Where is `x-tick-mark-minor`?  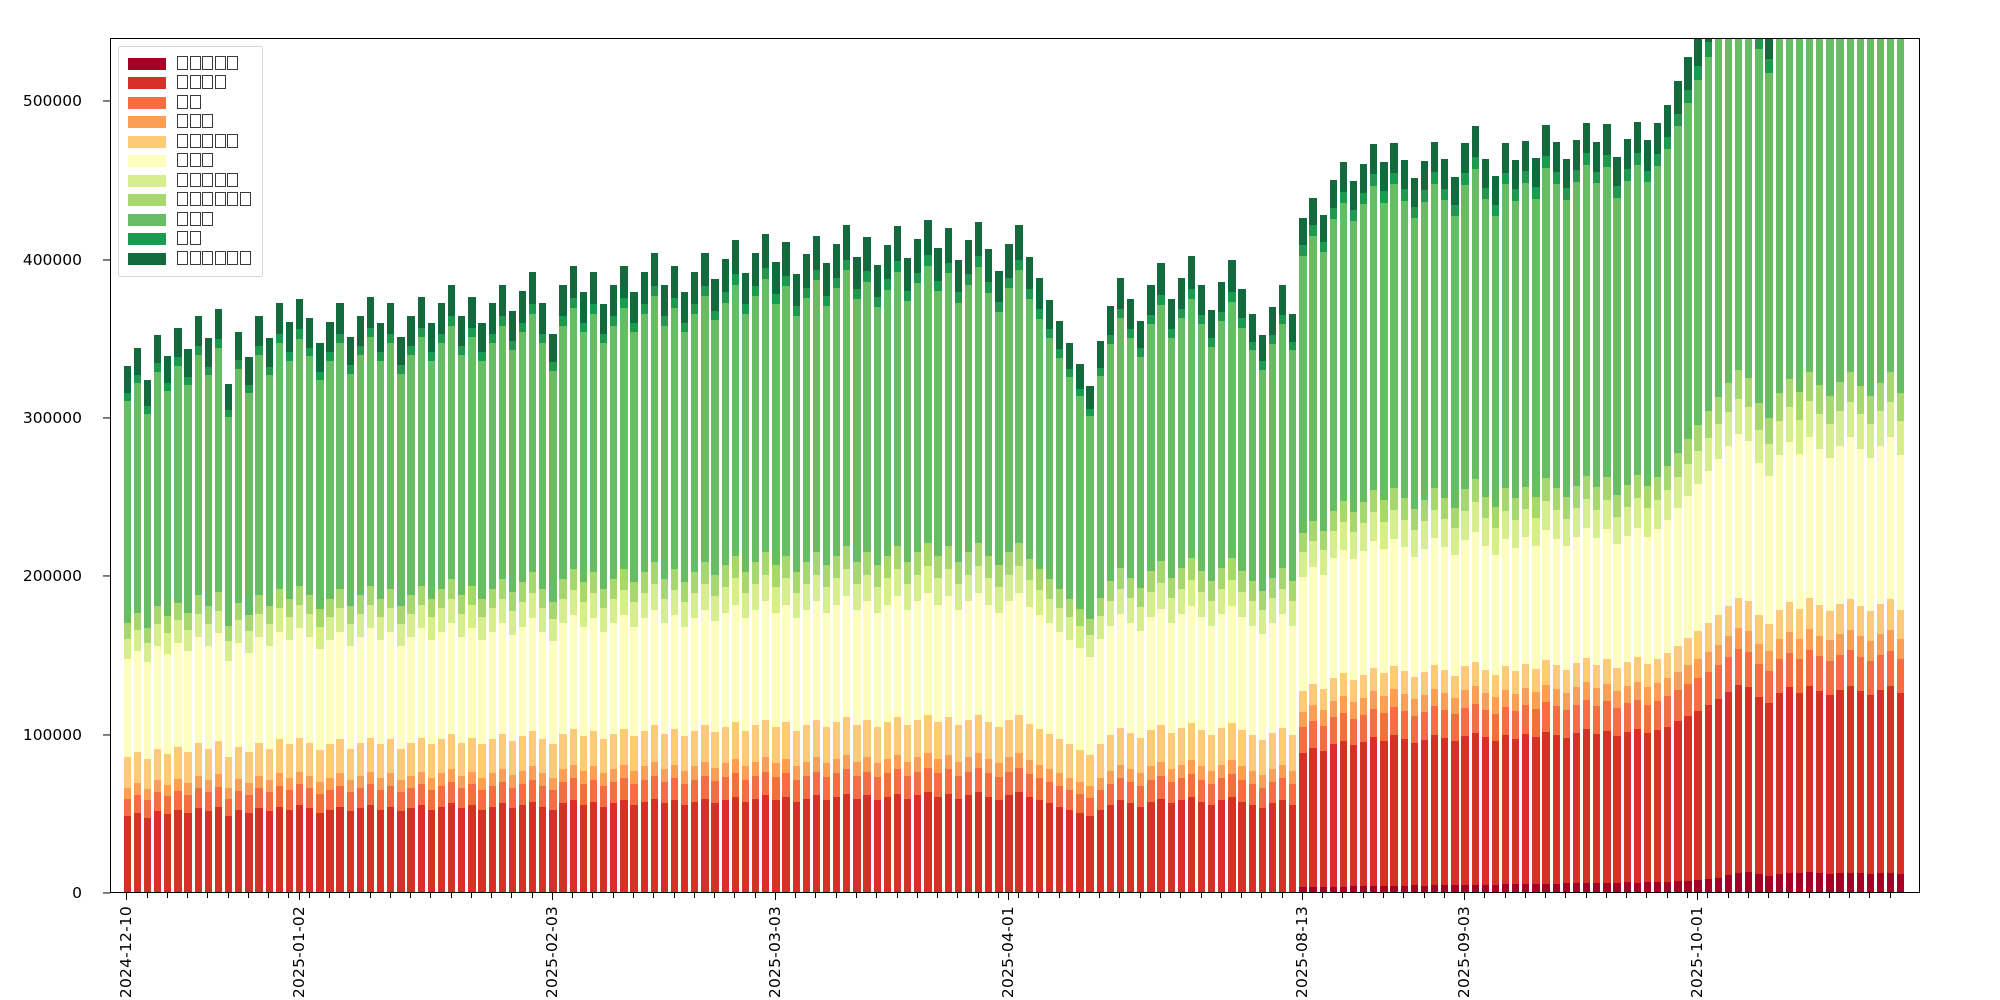 x-tick-mark-minor is located at coordinates (167, 895).